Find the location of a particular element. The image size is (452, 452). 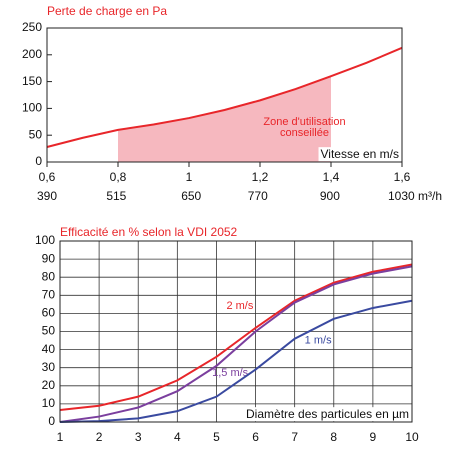

x-tick-label: 4 is located at coordinates (177, 437).